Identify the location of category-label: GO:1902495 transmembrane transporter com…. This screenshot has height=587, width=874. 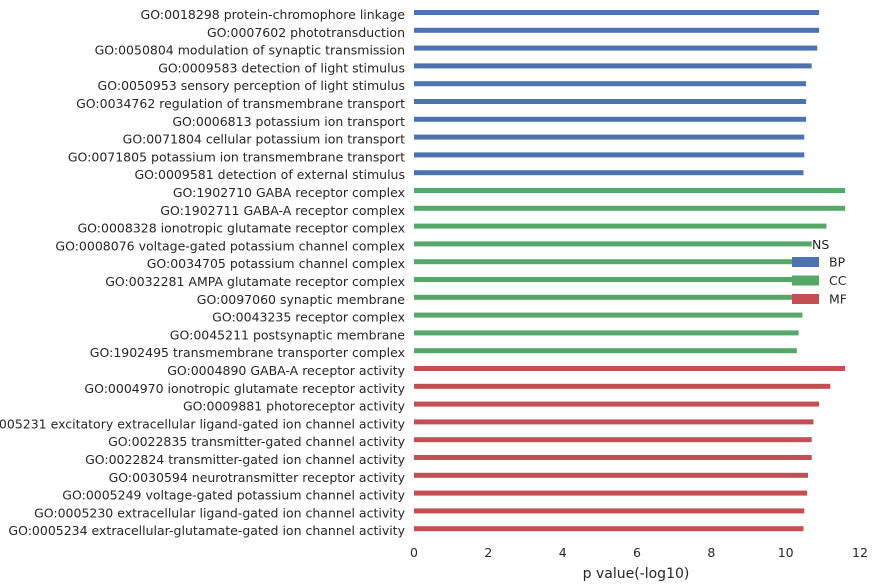
(247, 352).